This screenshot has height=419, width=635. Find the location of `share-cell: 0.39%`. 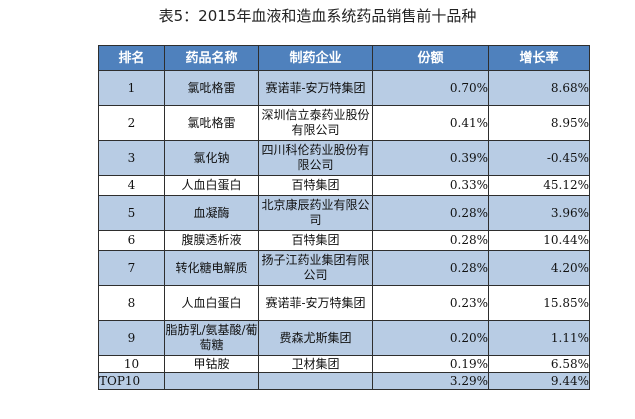

share-cell: 0.39% is located at coordinates (430, 158).